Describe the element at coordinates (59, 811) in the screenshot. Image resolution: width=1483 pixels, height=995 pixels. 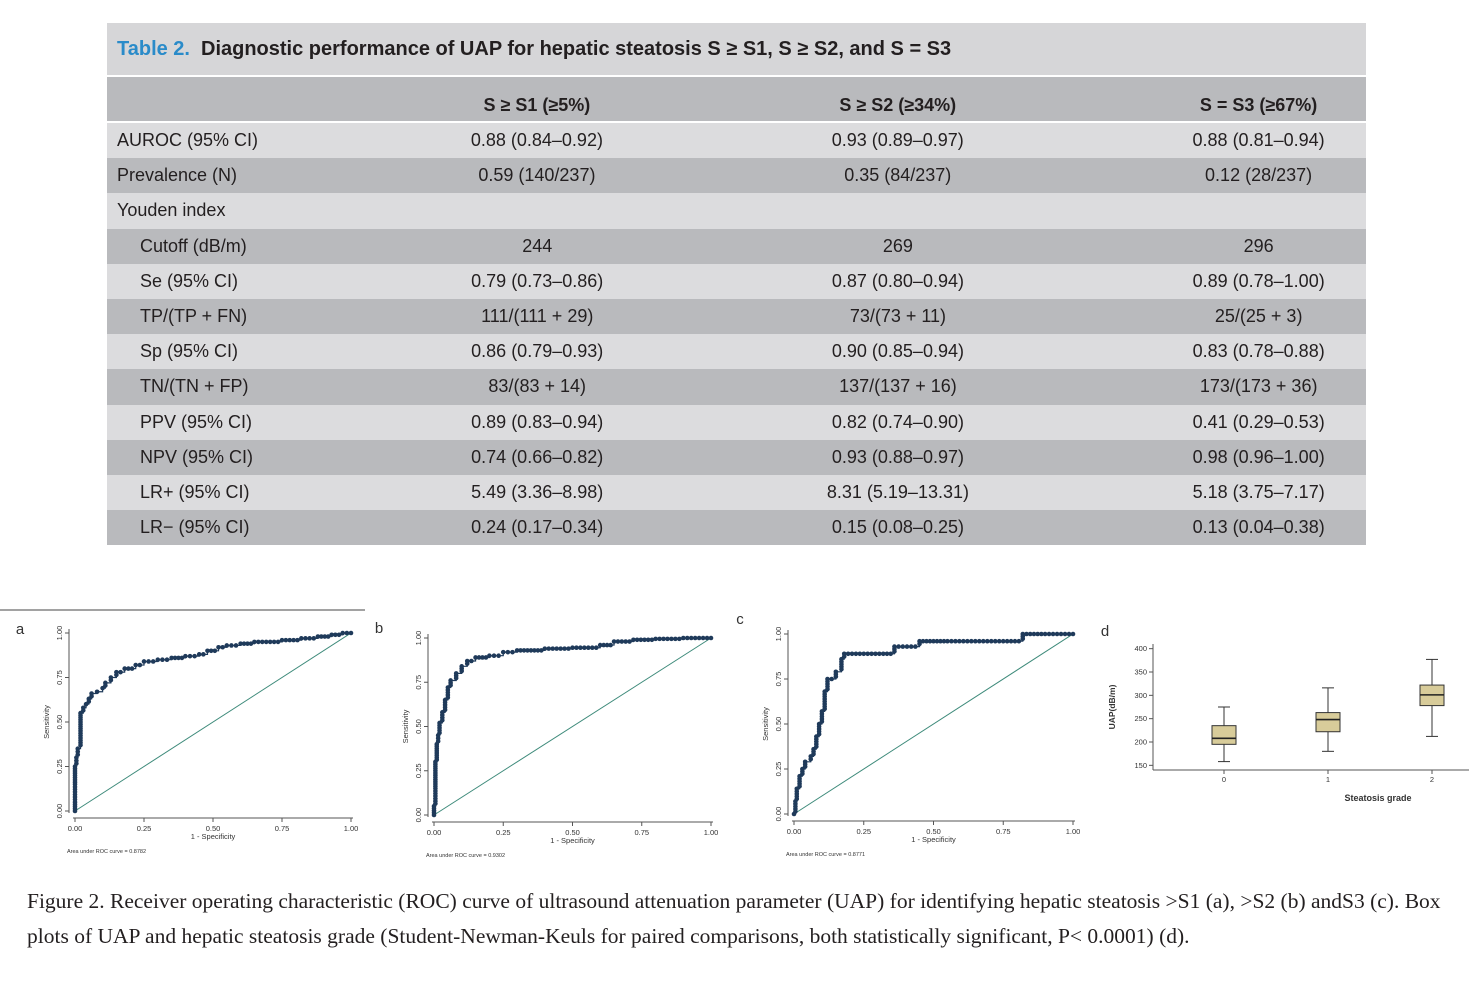
I see `y-tick-label: 0.00` at that location.